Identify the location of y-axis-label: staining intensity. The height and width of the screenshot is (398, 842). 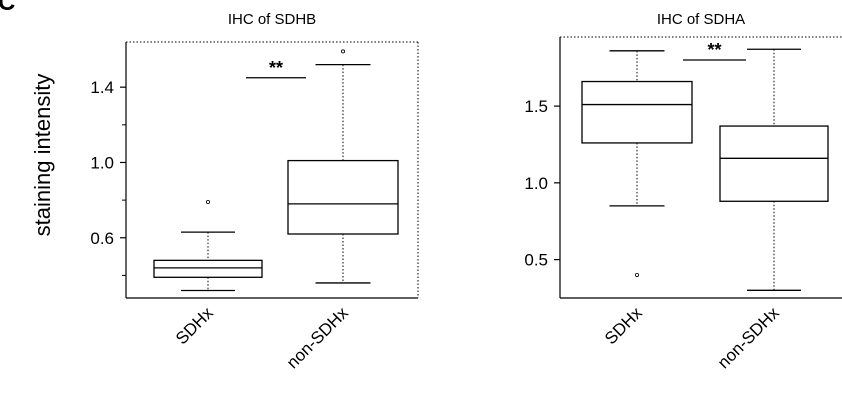
(42, 155).